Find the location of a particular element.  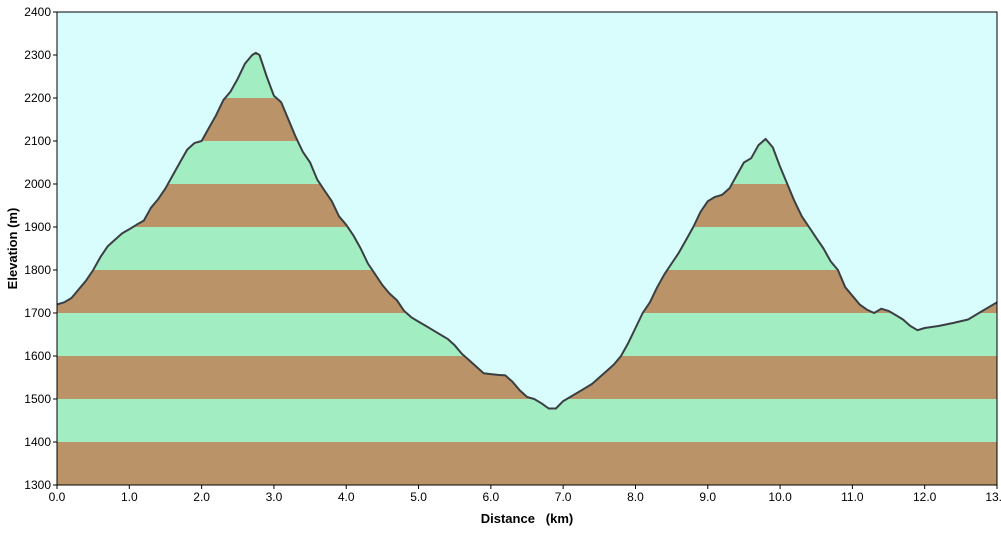

y-tick-label: 1300 is located at coordinates (37, 485).